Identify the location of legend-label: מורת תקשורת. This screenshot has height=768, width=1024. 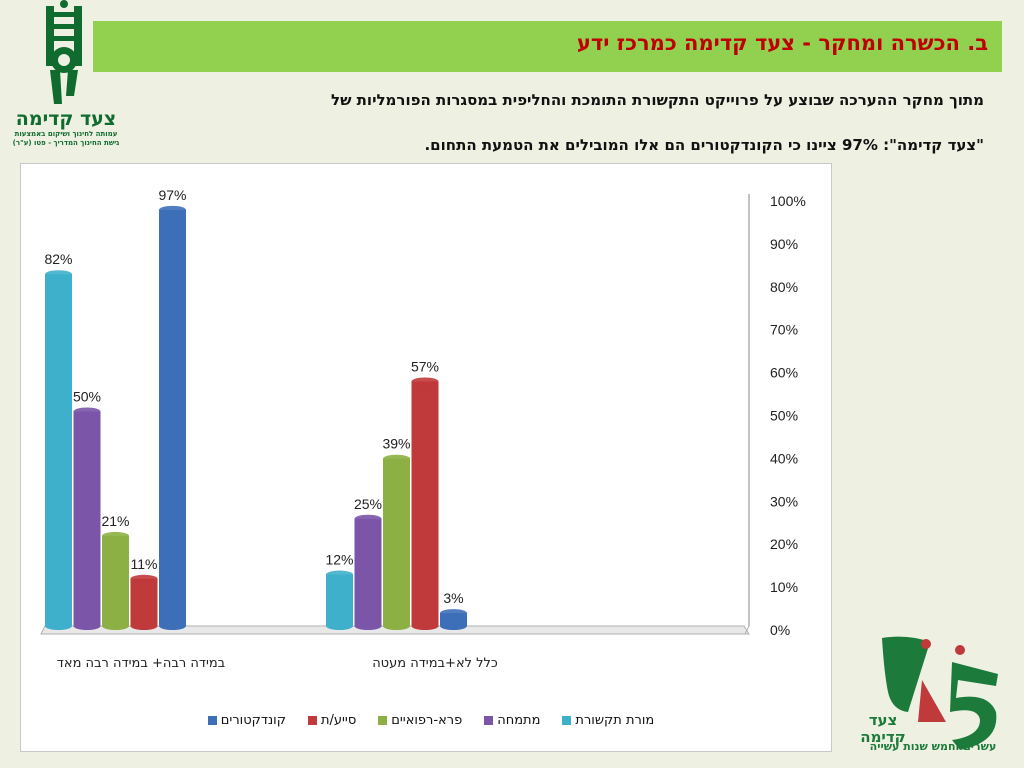
(615, 720).